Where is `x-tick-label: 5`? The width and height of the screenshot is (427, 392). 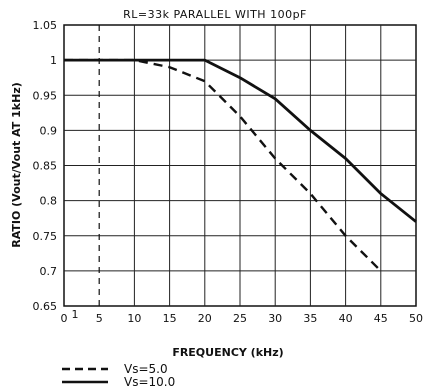 x-tick-label: 5 is located at coordinates (99, 318).